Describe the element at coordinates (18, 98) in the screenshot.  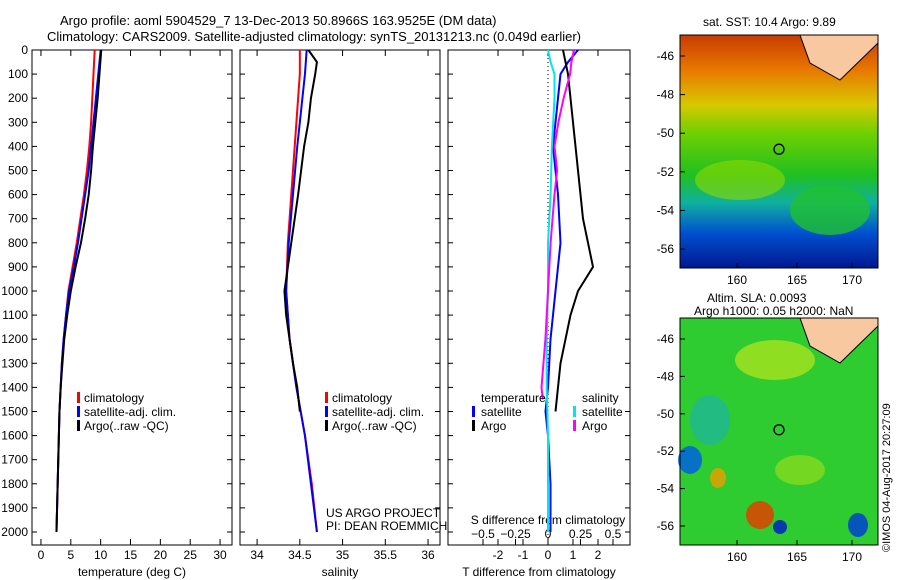
I see `y-tick-label: 200` at that location.